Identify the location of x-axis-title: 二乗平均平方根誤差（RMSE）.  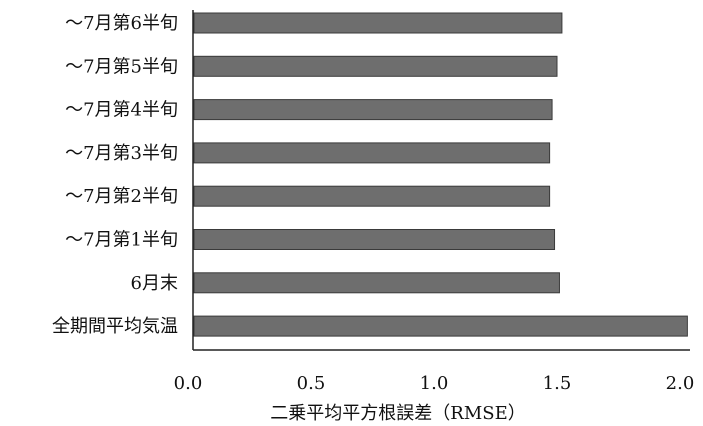
(397, 413).